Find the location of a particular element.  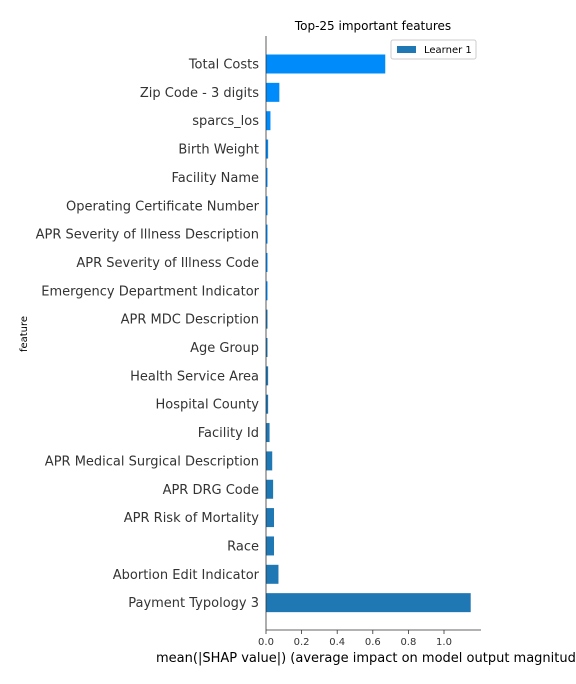

x-tick-label: 0.6 is located at coordinates (373, 642).